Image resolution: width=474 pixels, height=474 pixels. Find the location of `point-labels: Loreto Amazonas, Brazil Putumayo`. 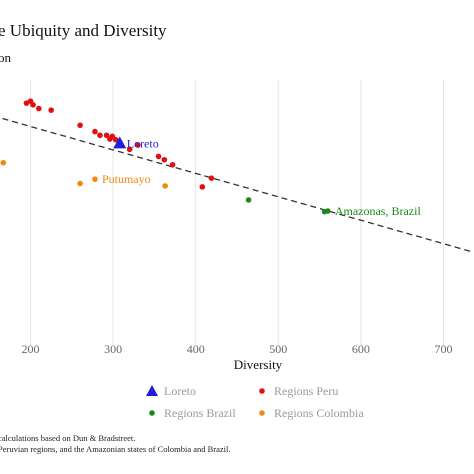

point-labels: Loreto Amazonas, Brazil Putumayo is located at coordinates (262, 177).